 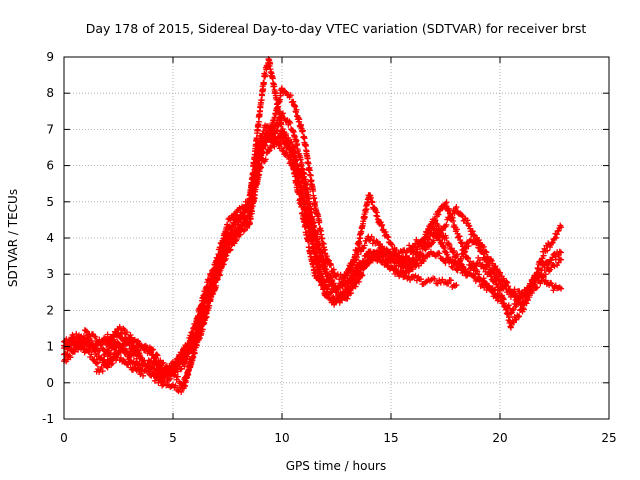 I want to click on x-tick-label: 0, so click(x=64, y=438).